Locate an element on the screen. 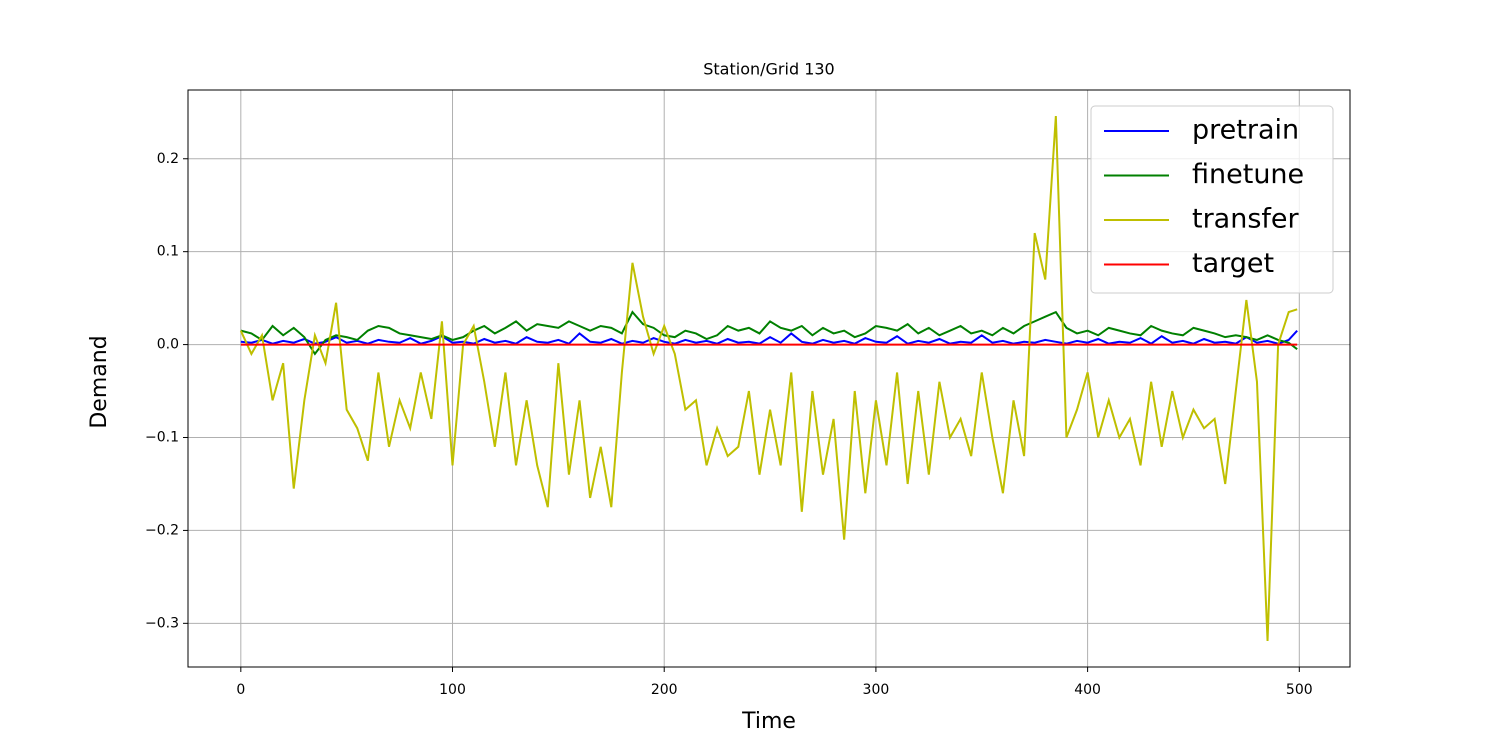  legend-label: target is located at coordinates (1233, 263).